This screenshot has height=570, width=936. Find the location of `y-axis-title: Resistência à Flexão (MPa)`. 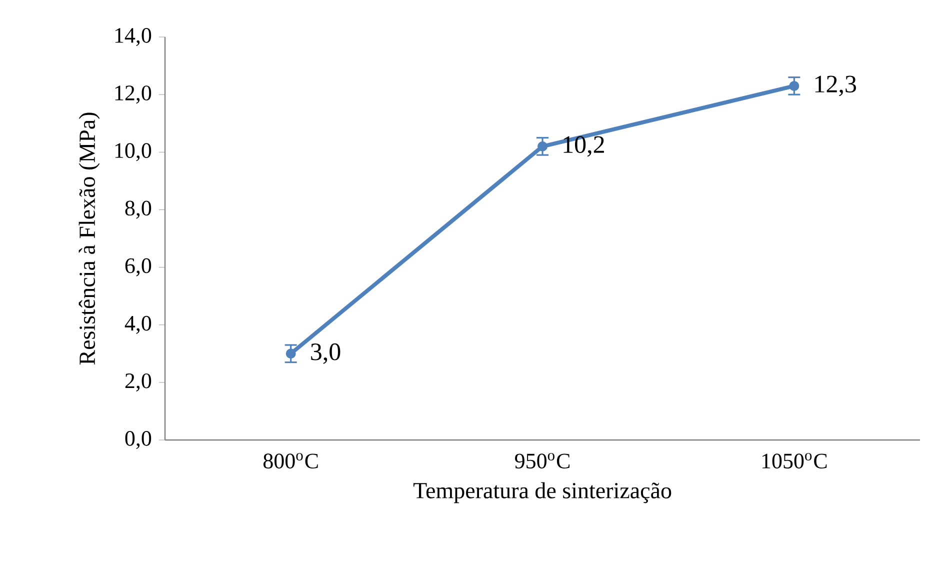

y-axis-title: Resistência à Flexão (MPa) is located at coordinates (89, 238).